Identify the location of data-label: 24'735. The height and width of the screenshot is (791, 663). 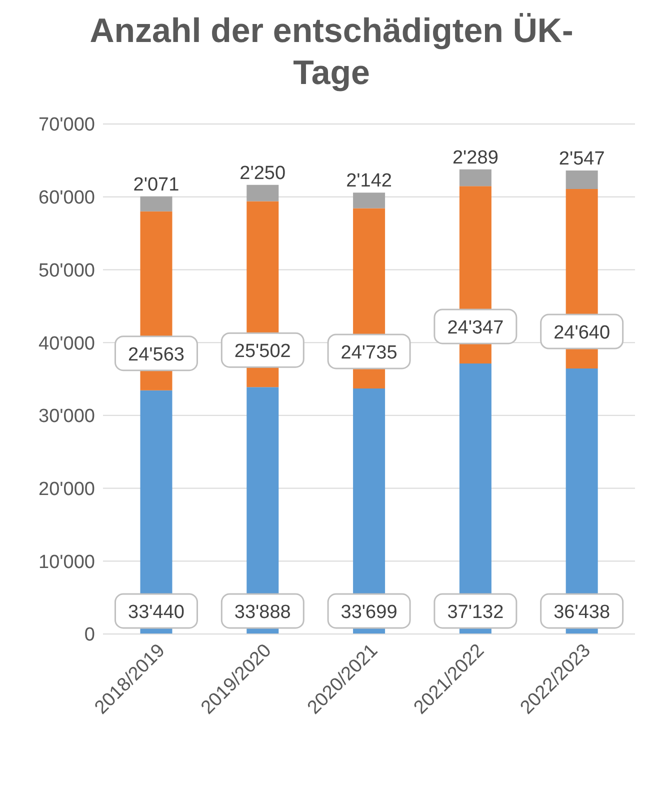
(369, 353).